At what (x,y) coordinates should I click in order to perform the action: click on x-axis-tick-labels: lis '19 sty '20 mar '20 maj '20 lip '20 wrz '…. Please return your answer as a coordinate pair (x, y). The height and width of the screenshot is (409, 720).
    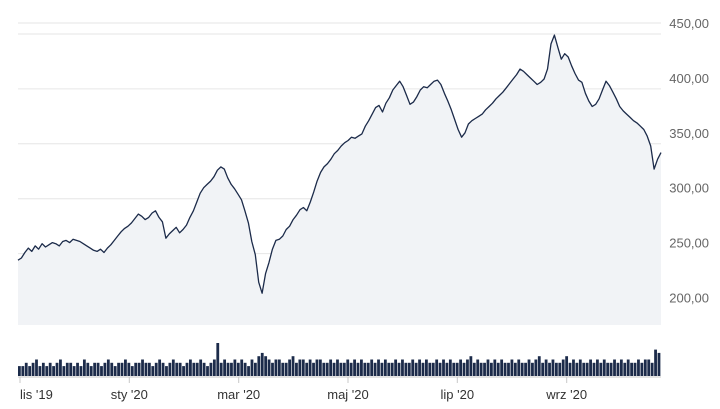
    Looking at the image, I should click on (303, 389).